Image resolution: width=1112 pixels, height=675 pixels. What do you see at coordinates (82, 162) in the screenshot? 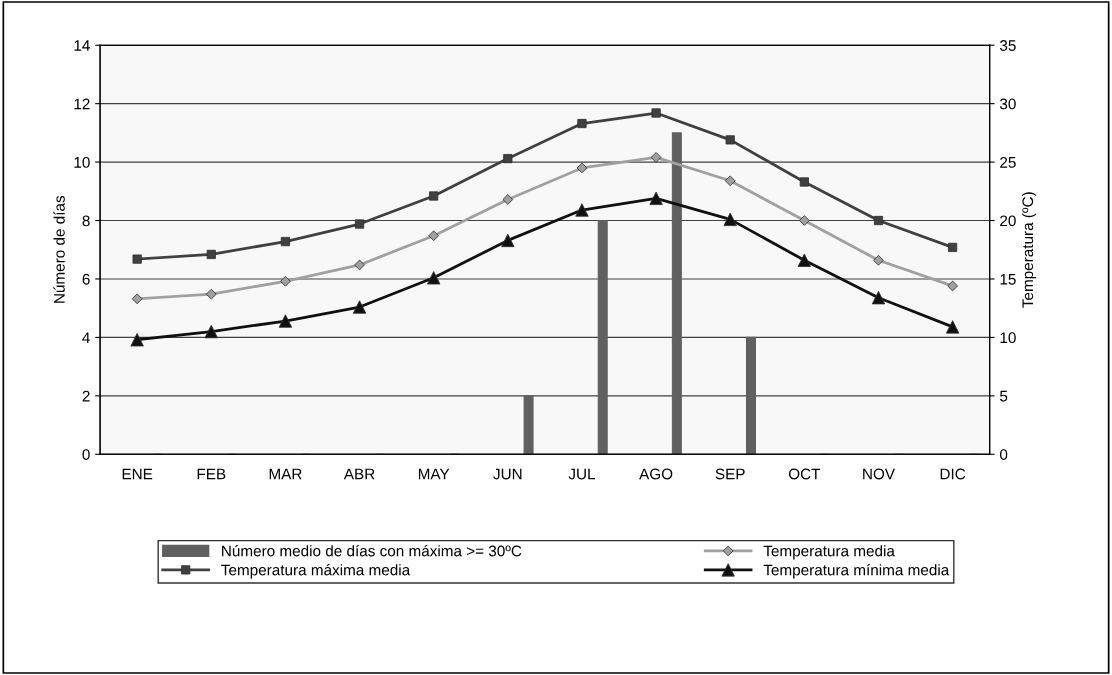
I see `y-tick-label: 10` at bounding box center [82, 162].